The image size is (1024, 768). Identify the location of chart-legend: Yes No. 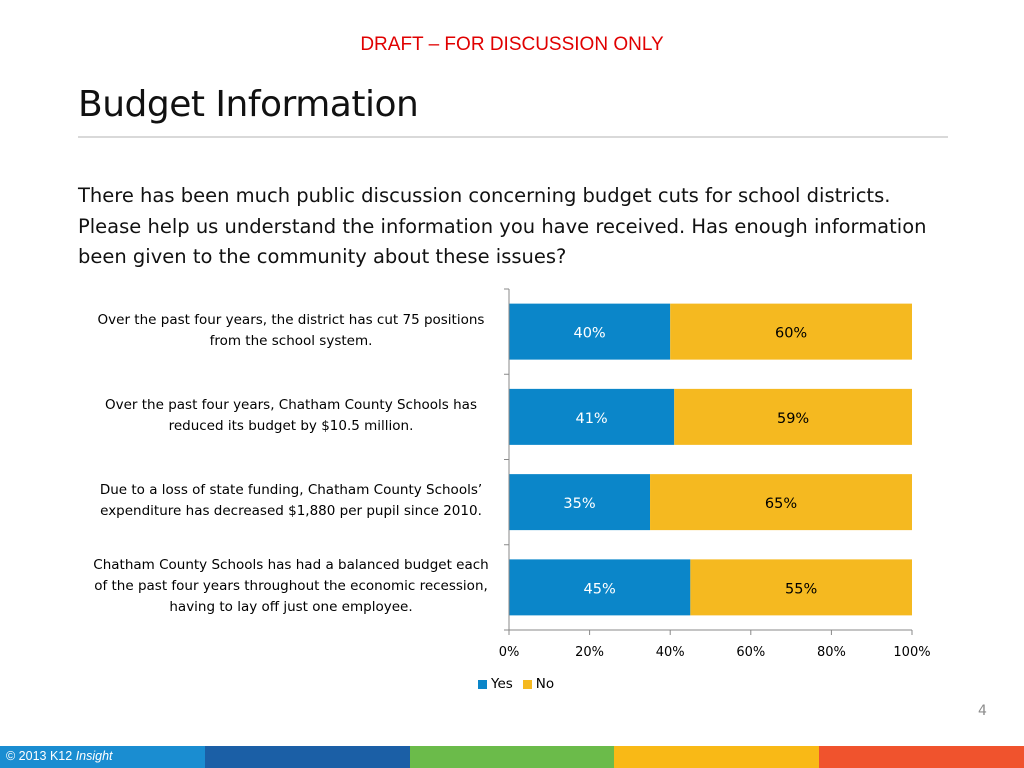
(521, 684).